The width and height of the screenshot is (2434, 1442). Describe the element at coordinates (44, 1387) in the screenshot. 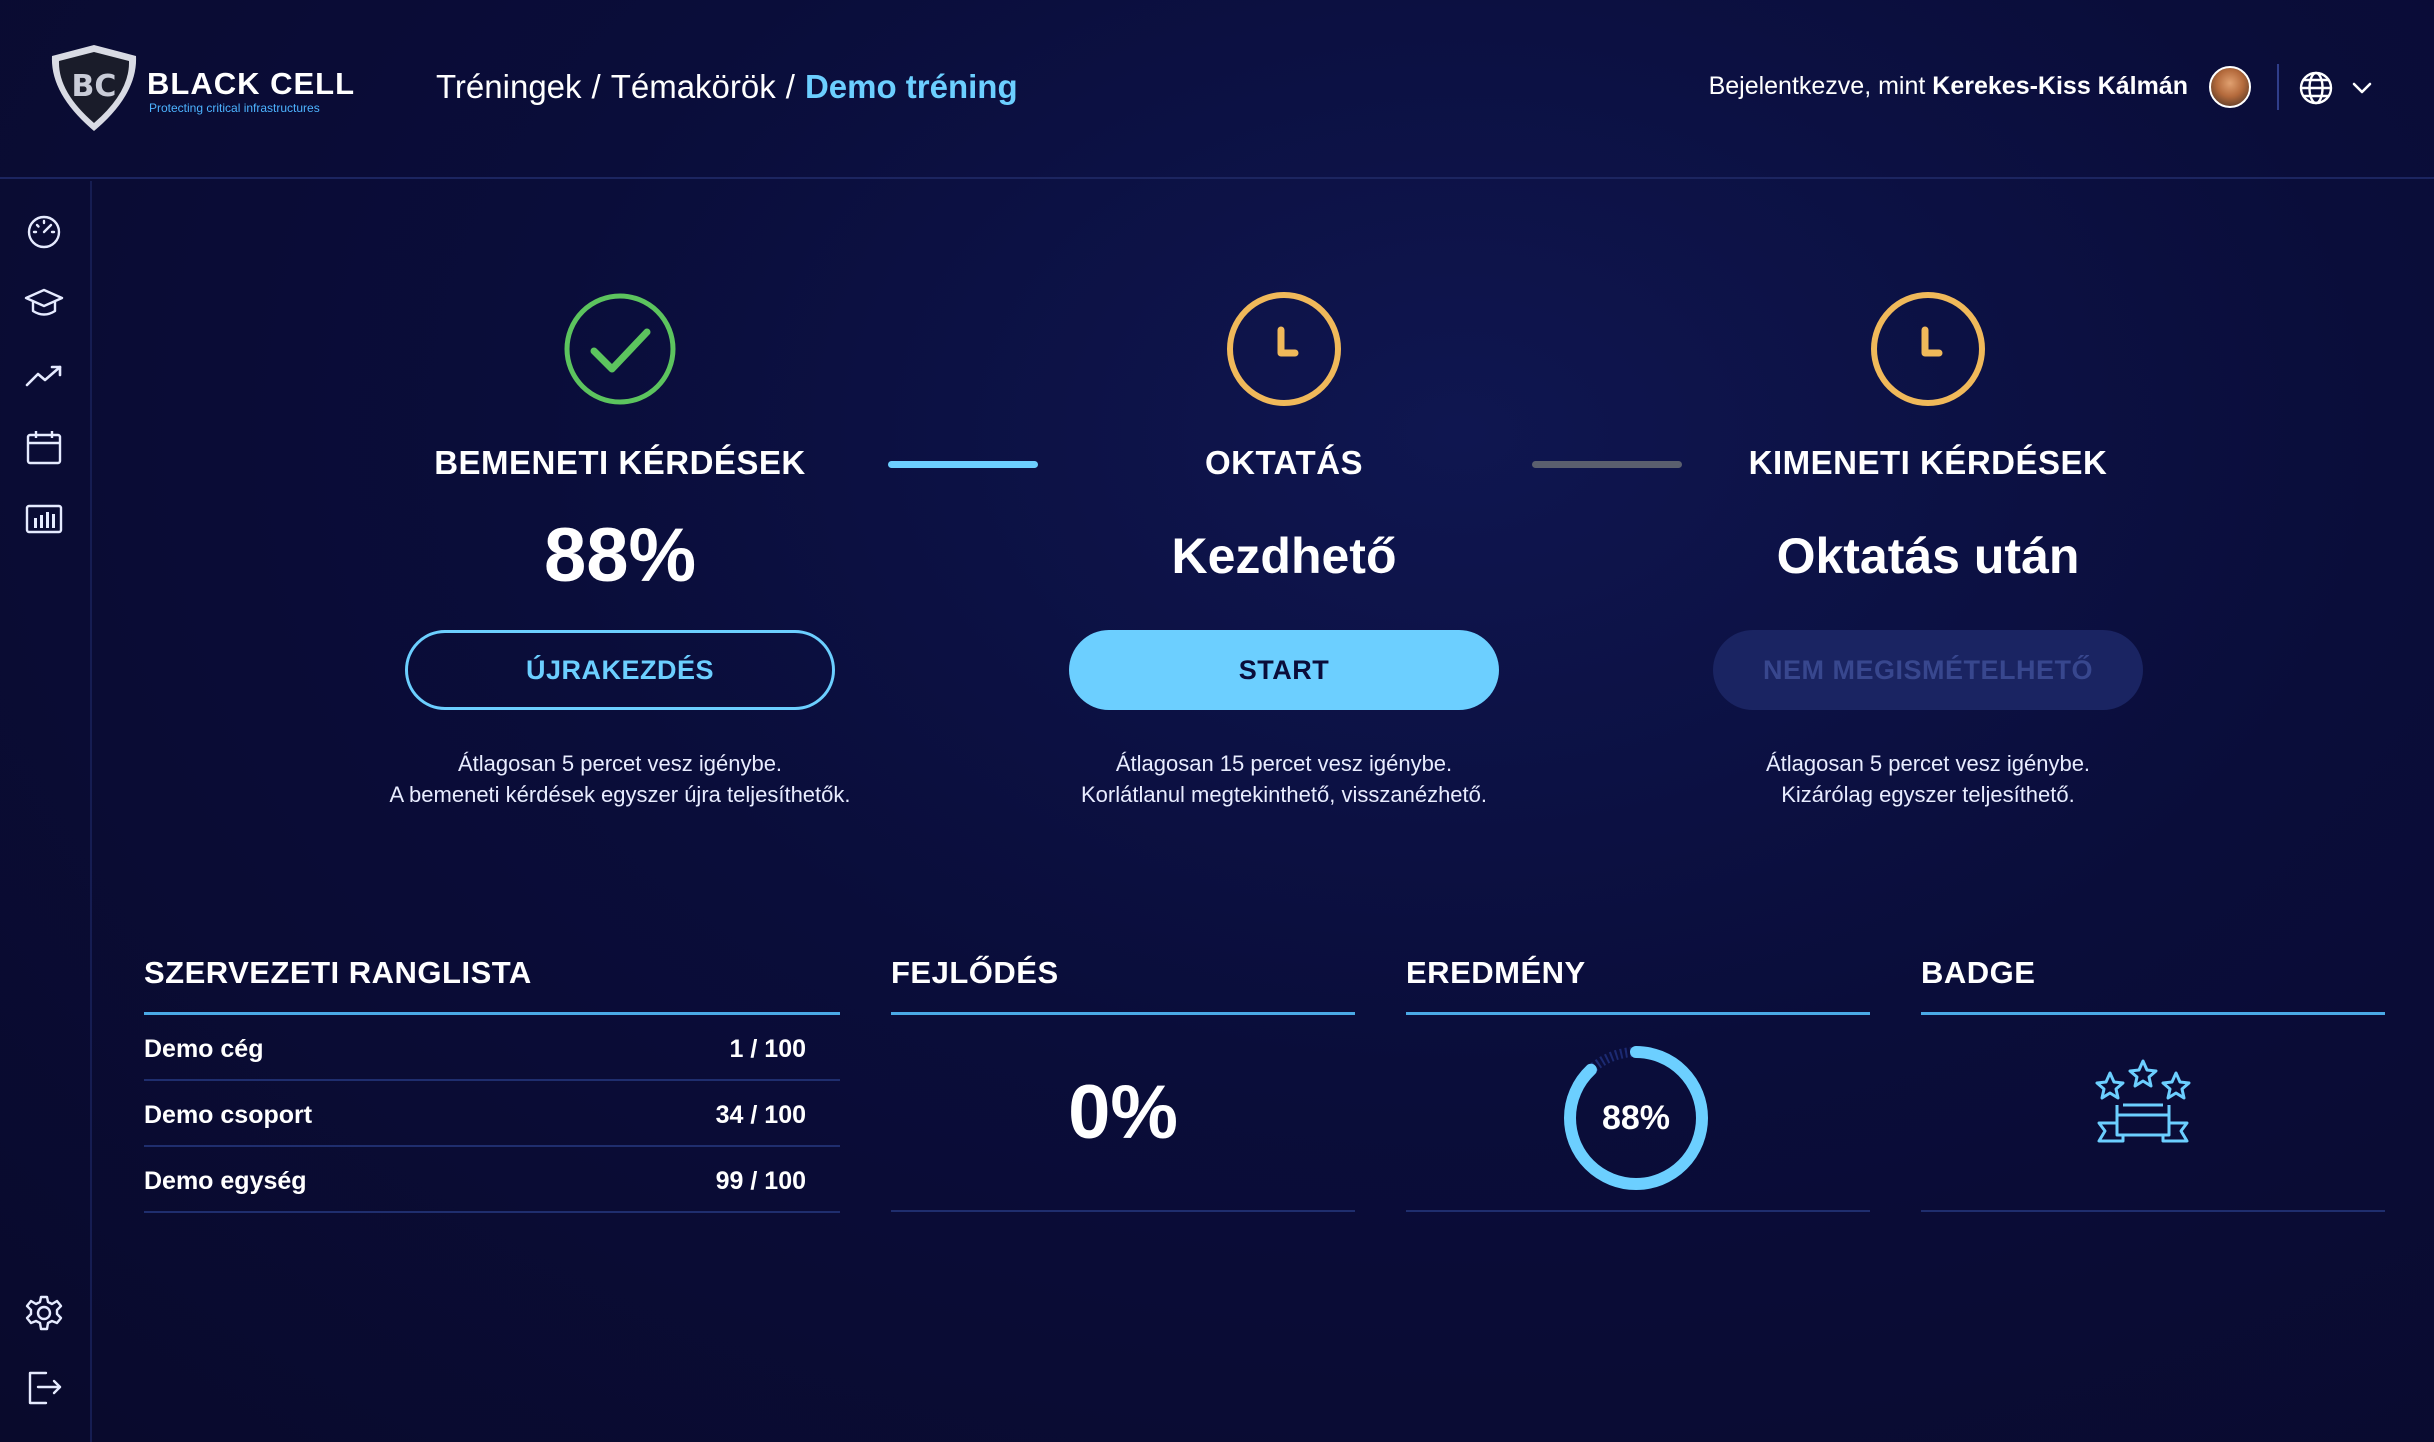

I see `logout-icon` at that location.